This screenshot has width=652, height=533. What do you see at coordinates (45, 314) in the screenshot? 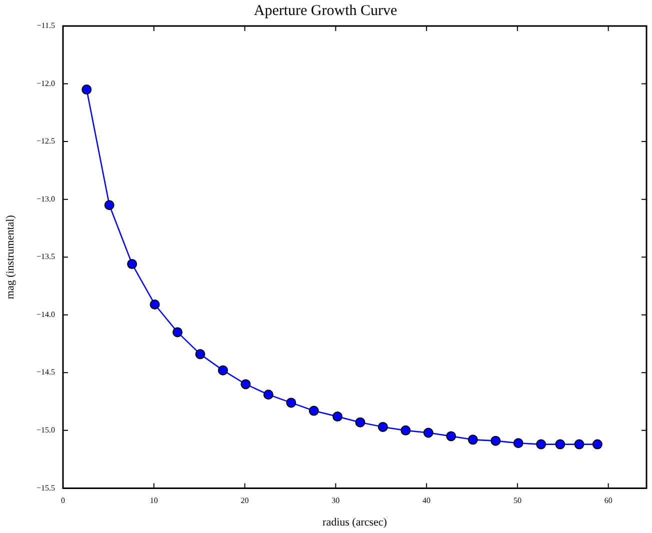
I see `y-tick-label: −14.0` at bounding box center [45, 314].